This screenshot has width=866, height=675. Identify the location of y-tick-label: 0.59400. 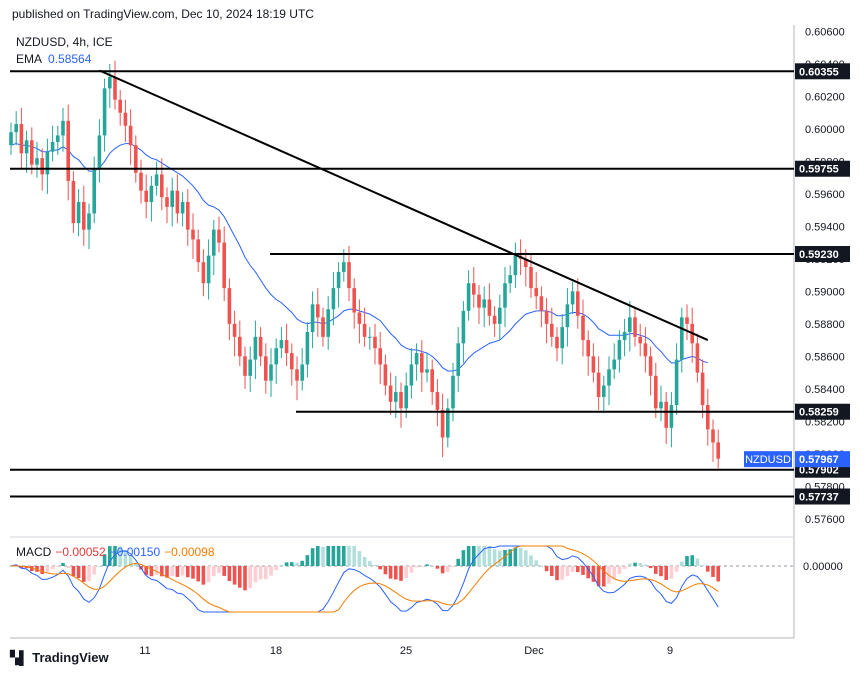
(825, 227).